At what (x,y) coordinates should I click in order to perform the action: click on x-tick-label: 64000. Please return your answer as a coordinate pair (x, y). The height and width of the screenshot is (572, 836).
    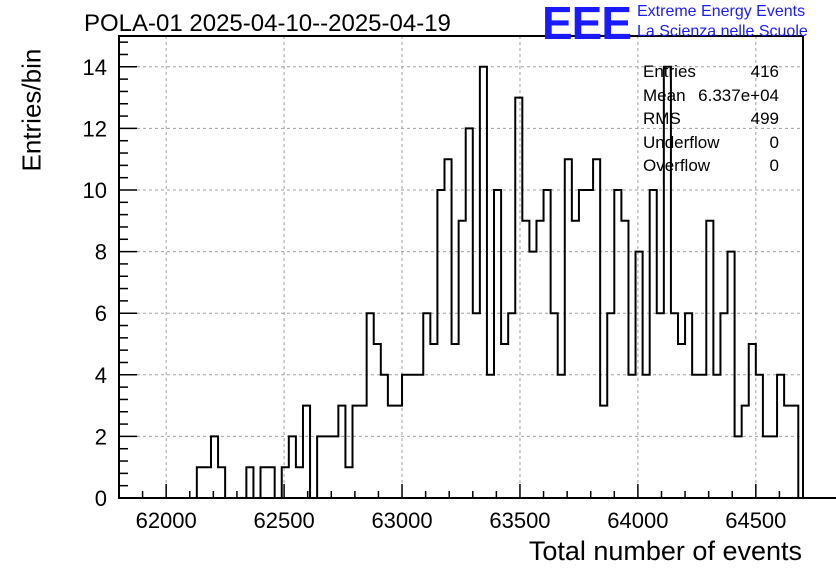
    Looking at the image, I should click on (637, 520).